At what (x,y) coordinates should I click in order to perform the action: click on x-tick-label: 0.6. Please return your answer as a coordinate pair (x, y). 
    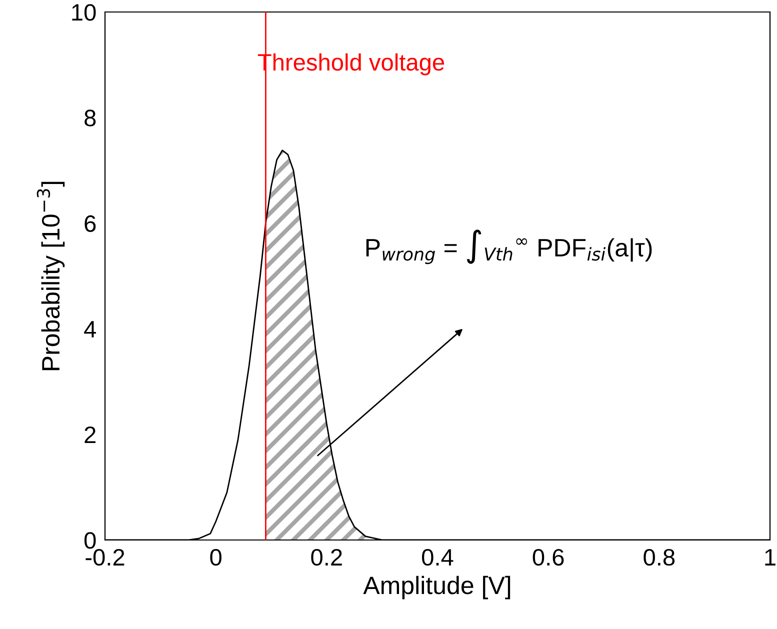
    Looking at the image, I should click on (548, 557).